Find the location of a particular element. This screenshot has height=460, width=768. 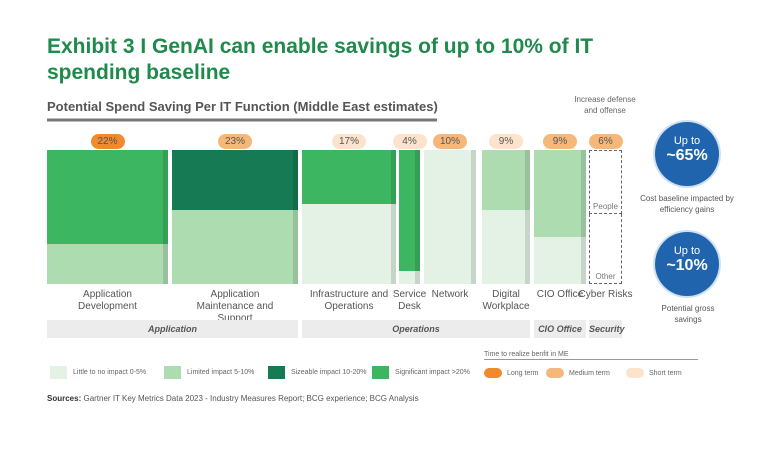

legend-item: Short term is located at coordinates (654, 373).